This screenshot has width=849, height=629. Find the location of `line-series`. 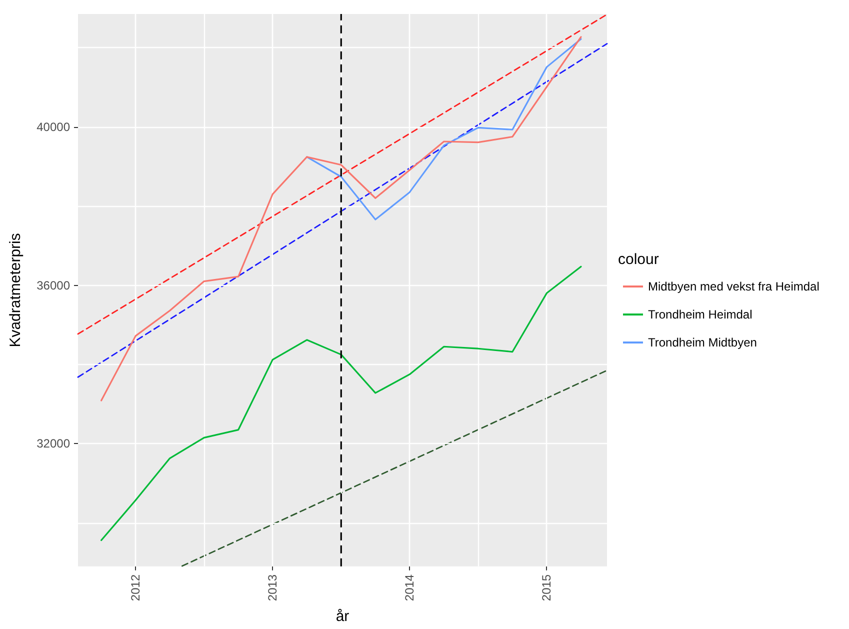

line-series is located at coordinates (444, 129).